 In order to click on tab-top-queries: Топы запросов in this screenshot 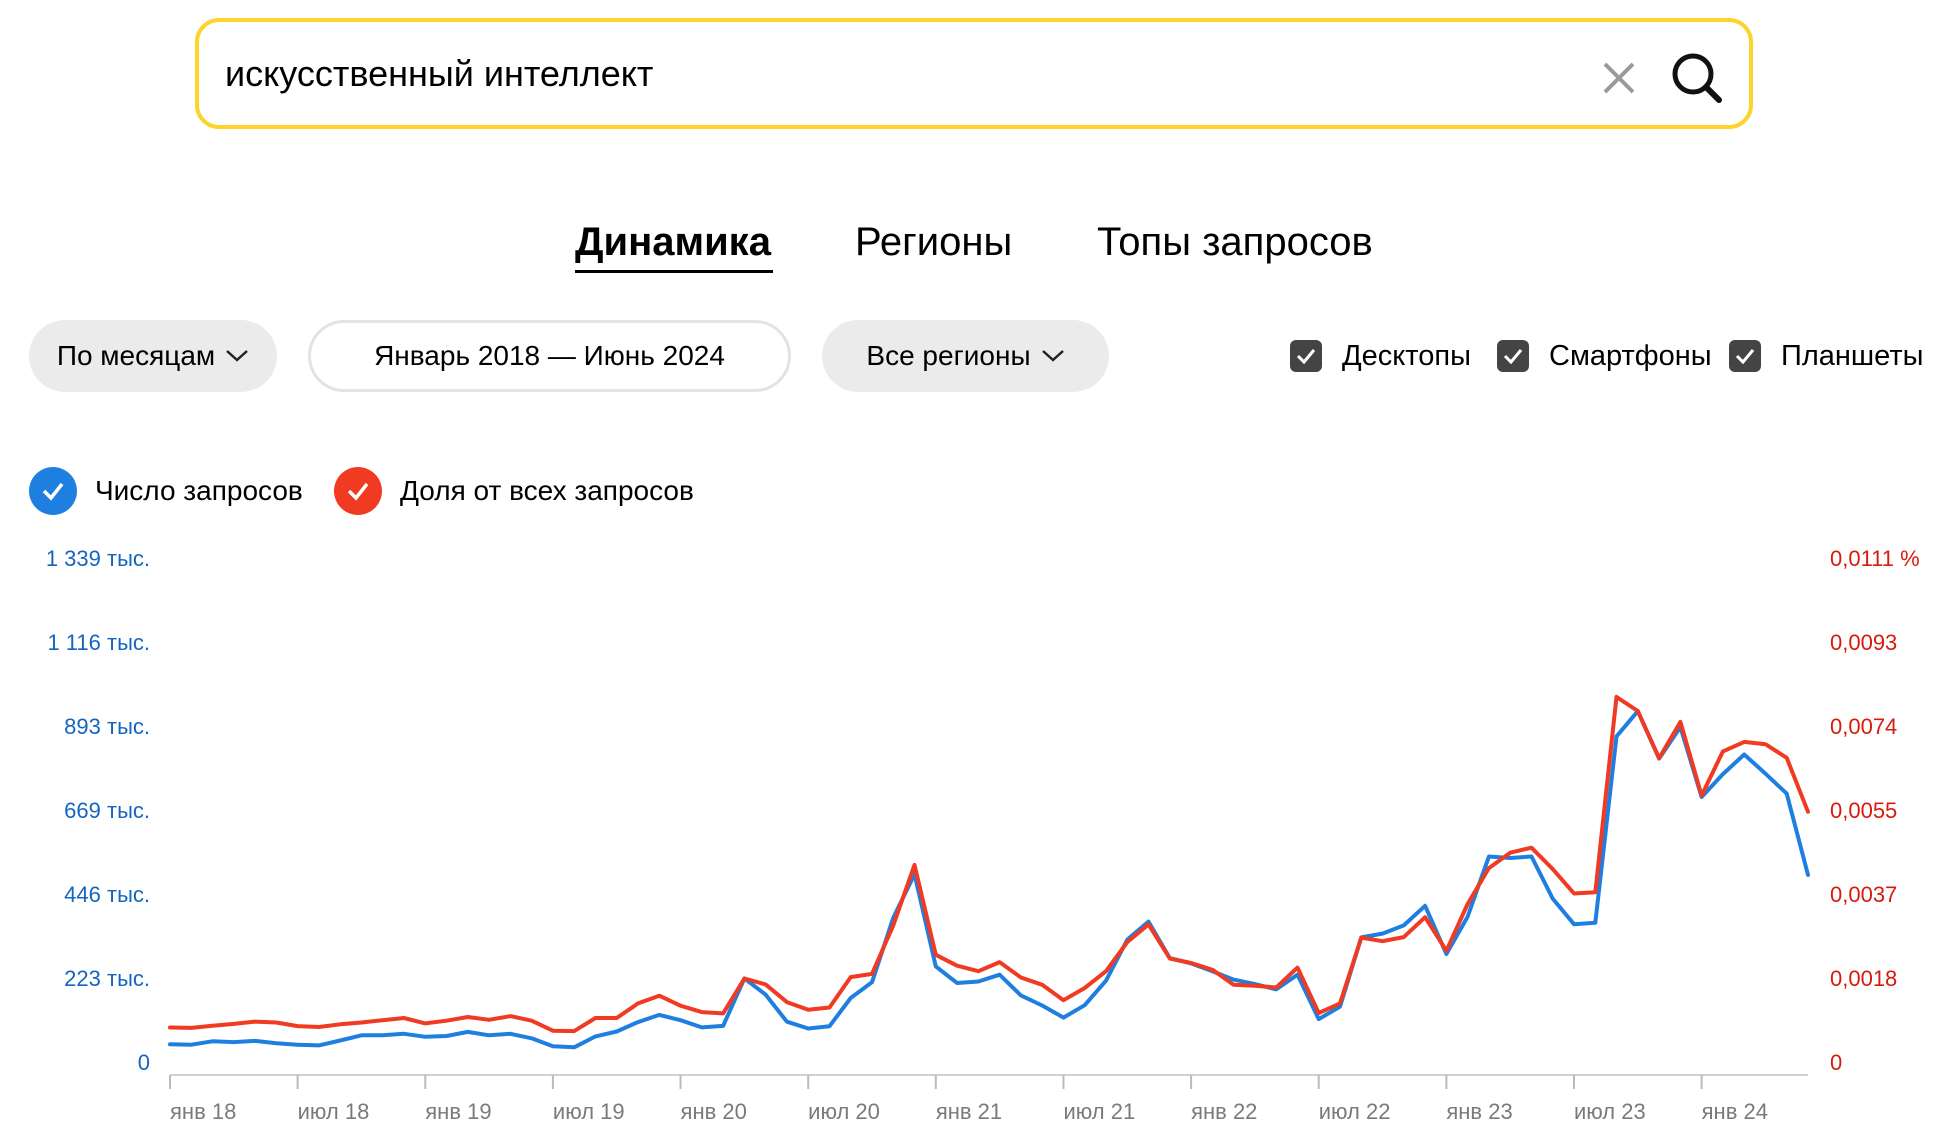, I will do `click(1235, 242)`.